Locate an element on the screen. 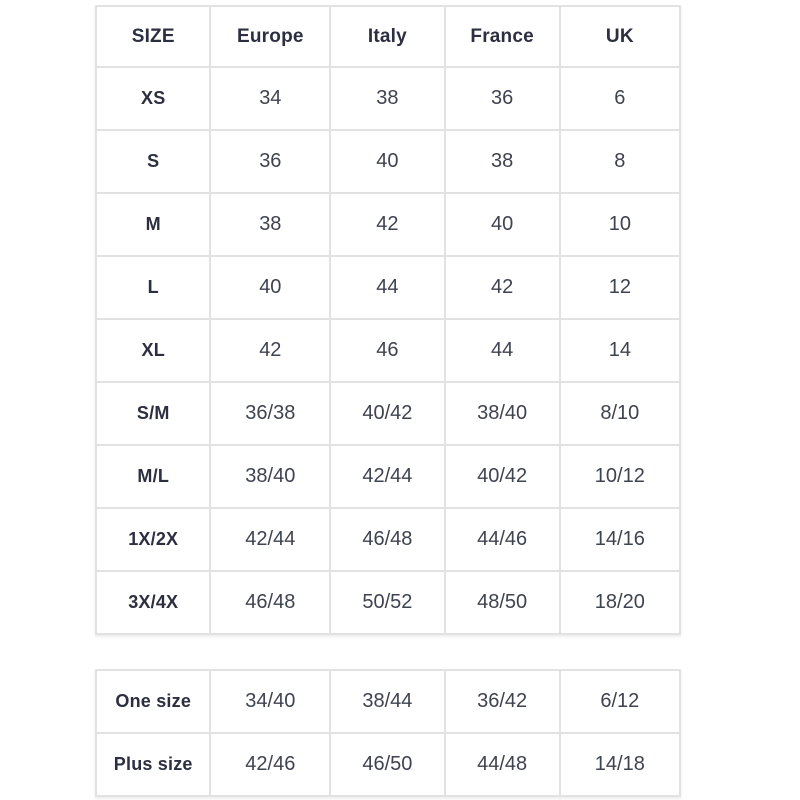  value-cell: 14/18 is located at coordinates (620, 764).